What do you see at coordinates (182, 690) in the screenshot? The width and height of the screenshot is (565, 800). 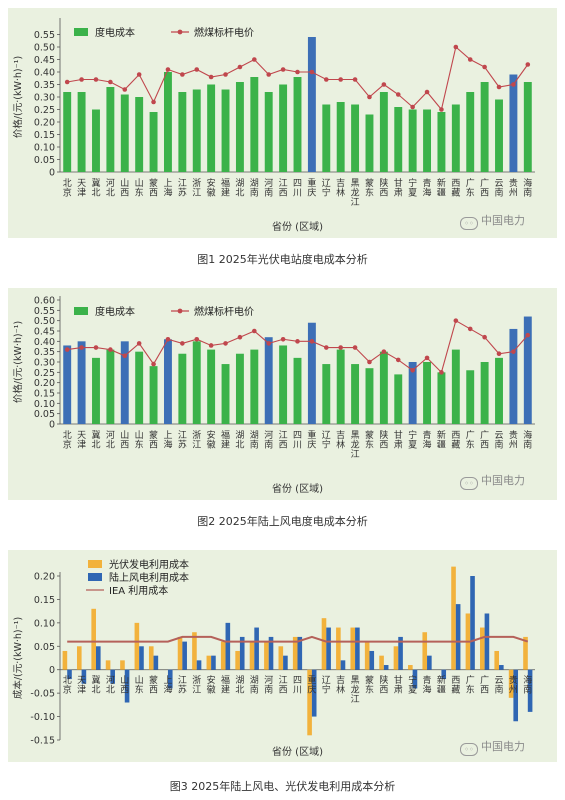 I see `x-tick-label: 苏` at bounding box center [182, 690].